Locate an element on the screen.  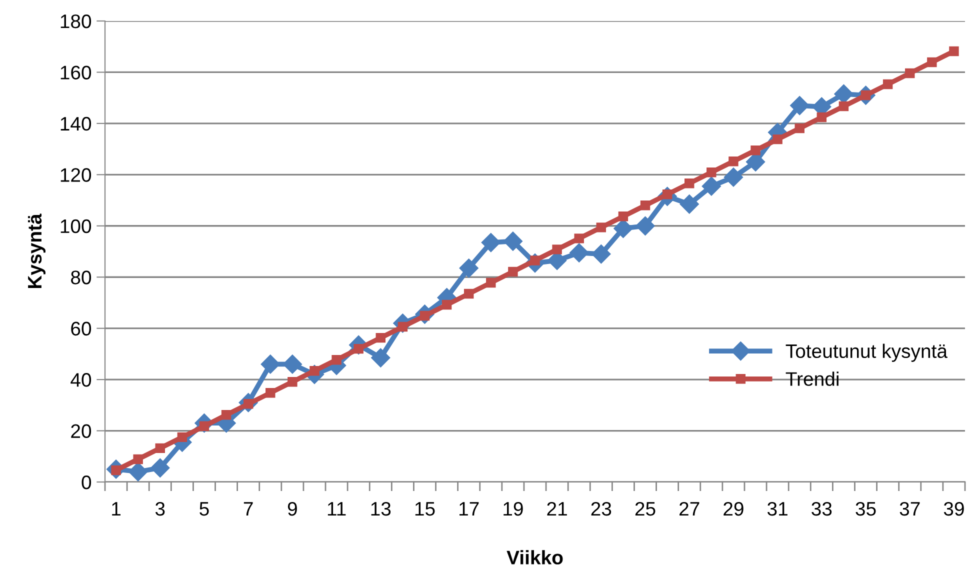
x-tick-label: 1 is located at coordinates (116, 509).